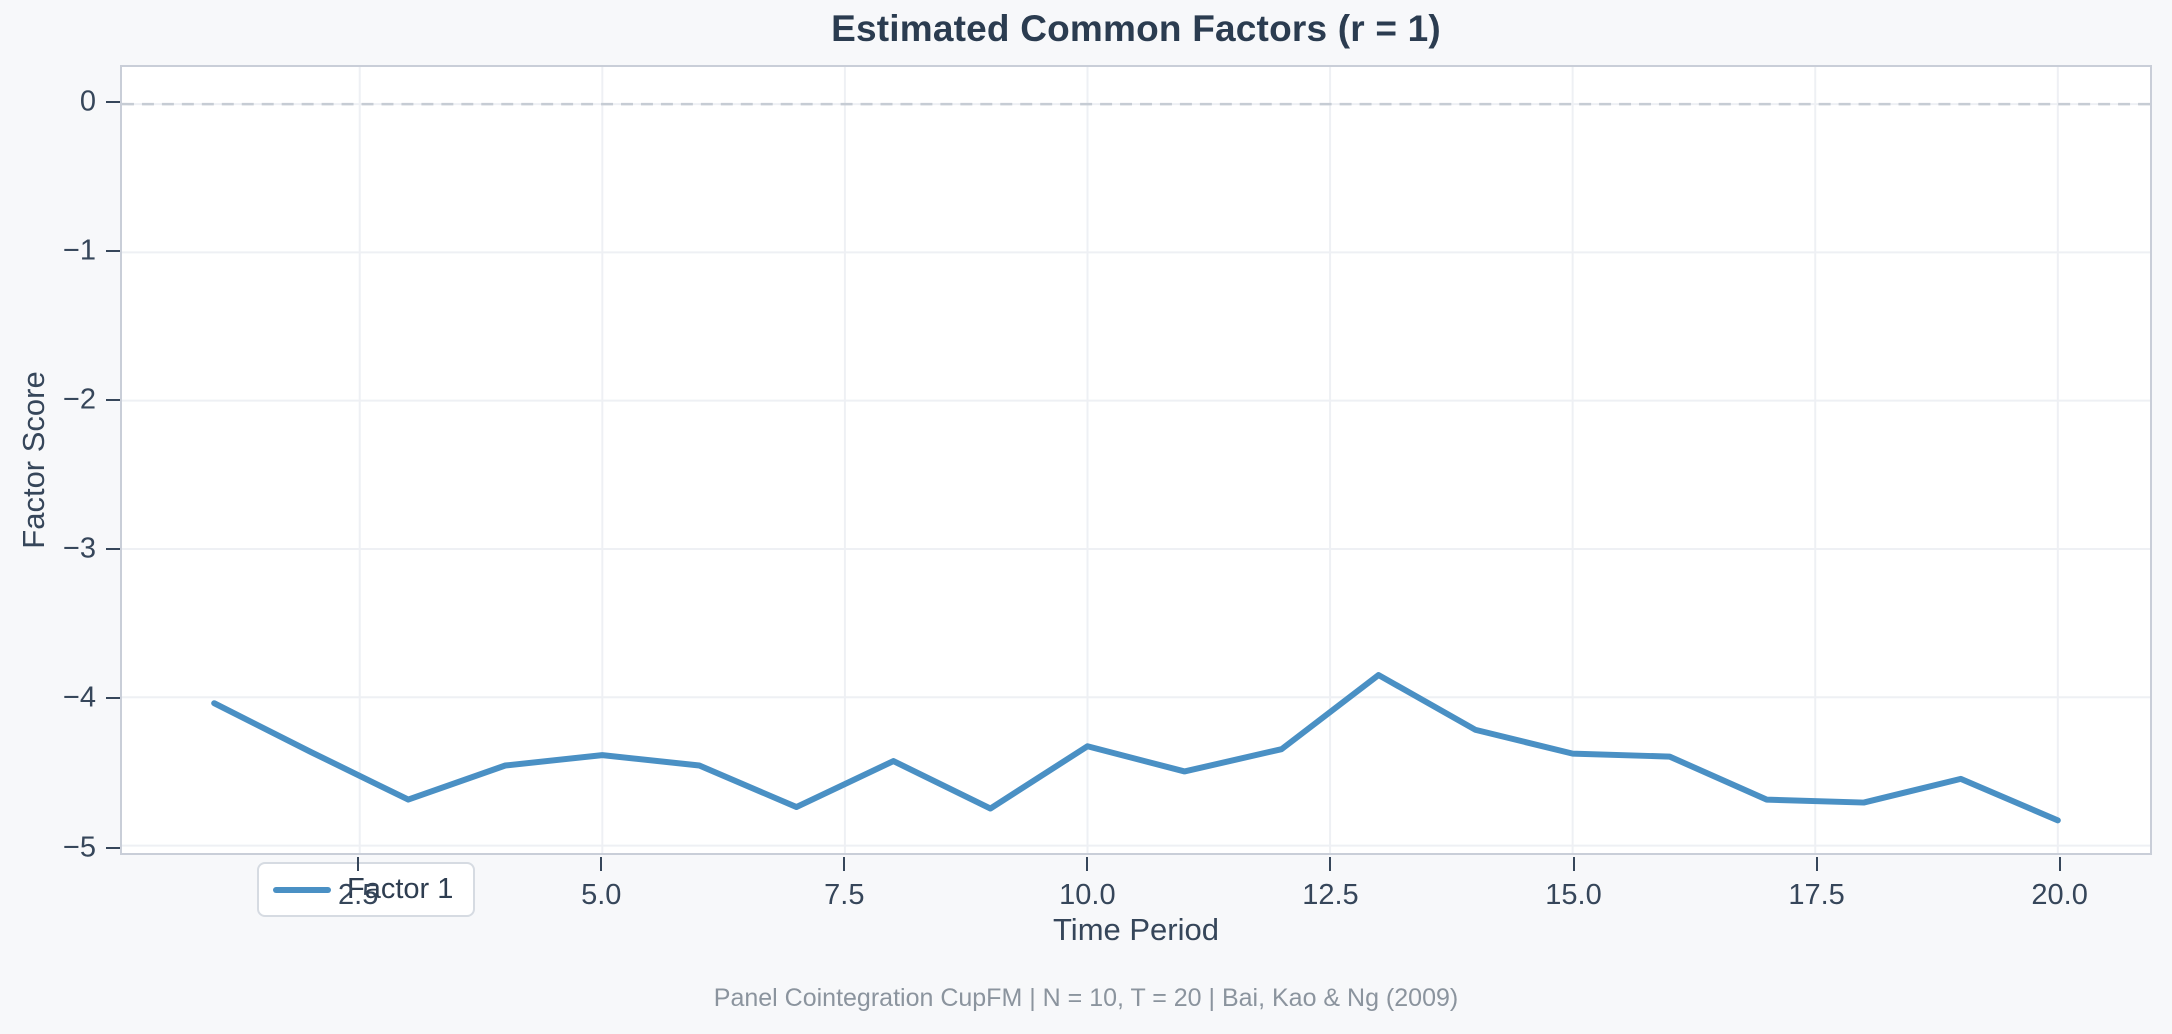 Image resolution: width=2172 pixels, height=1034 pixels. What do you see at coordinates (79, 697) in the screenshot?
I see `y-tick-label: −4` at bounding box center [79, 697].